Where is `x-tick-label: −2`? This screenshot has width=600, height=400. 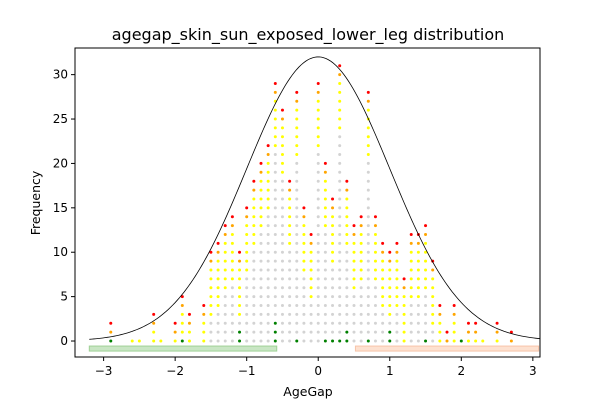
x-tick-label: −2 is located at coordinates (175, 371).